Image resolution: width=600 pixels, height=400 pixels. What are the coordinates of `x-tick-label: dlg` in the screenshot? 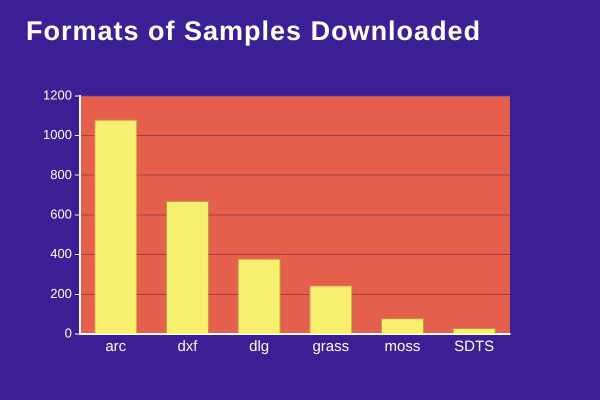 It's located at (259, 347).